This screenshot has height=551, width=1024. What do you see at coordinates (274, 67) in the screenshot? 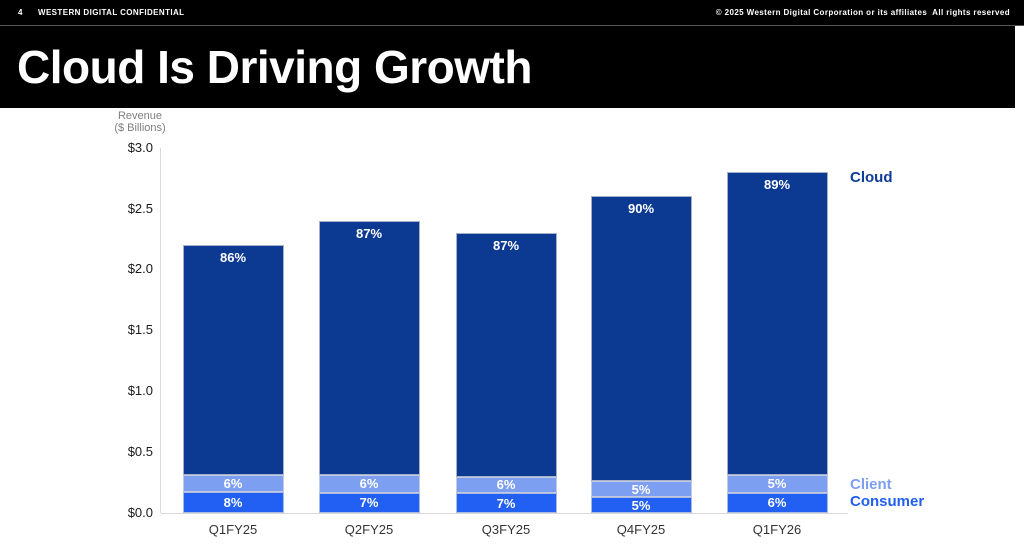
I see `page-title: Cloud Is Driving Growth` at bounding box center [274, 67].